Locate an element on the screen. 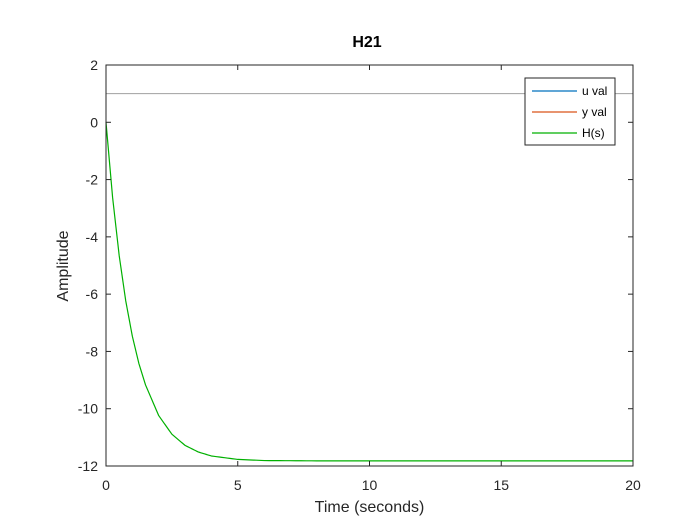 The height and width of the screenshot is (525, 700). x-tick-label: 10 is located at coordinates (370, 485).